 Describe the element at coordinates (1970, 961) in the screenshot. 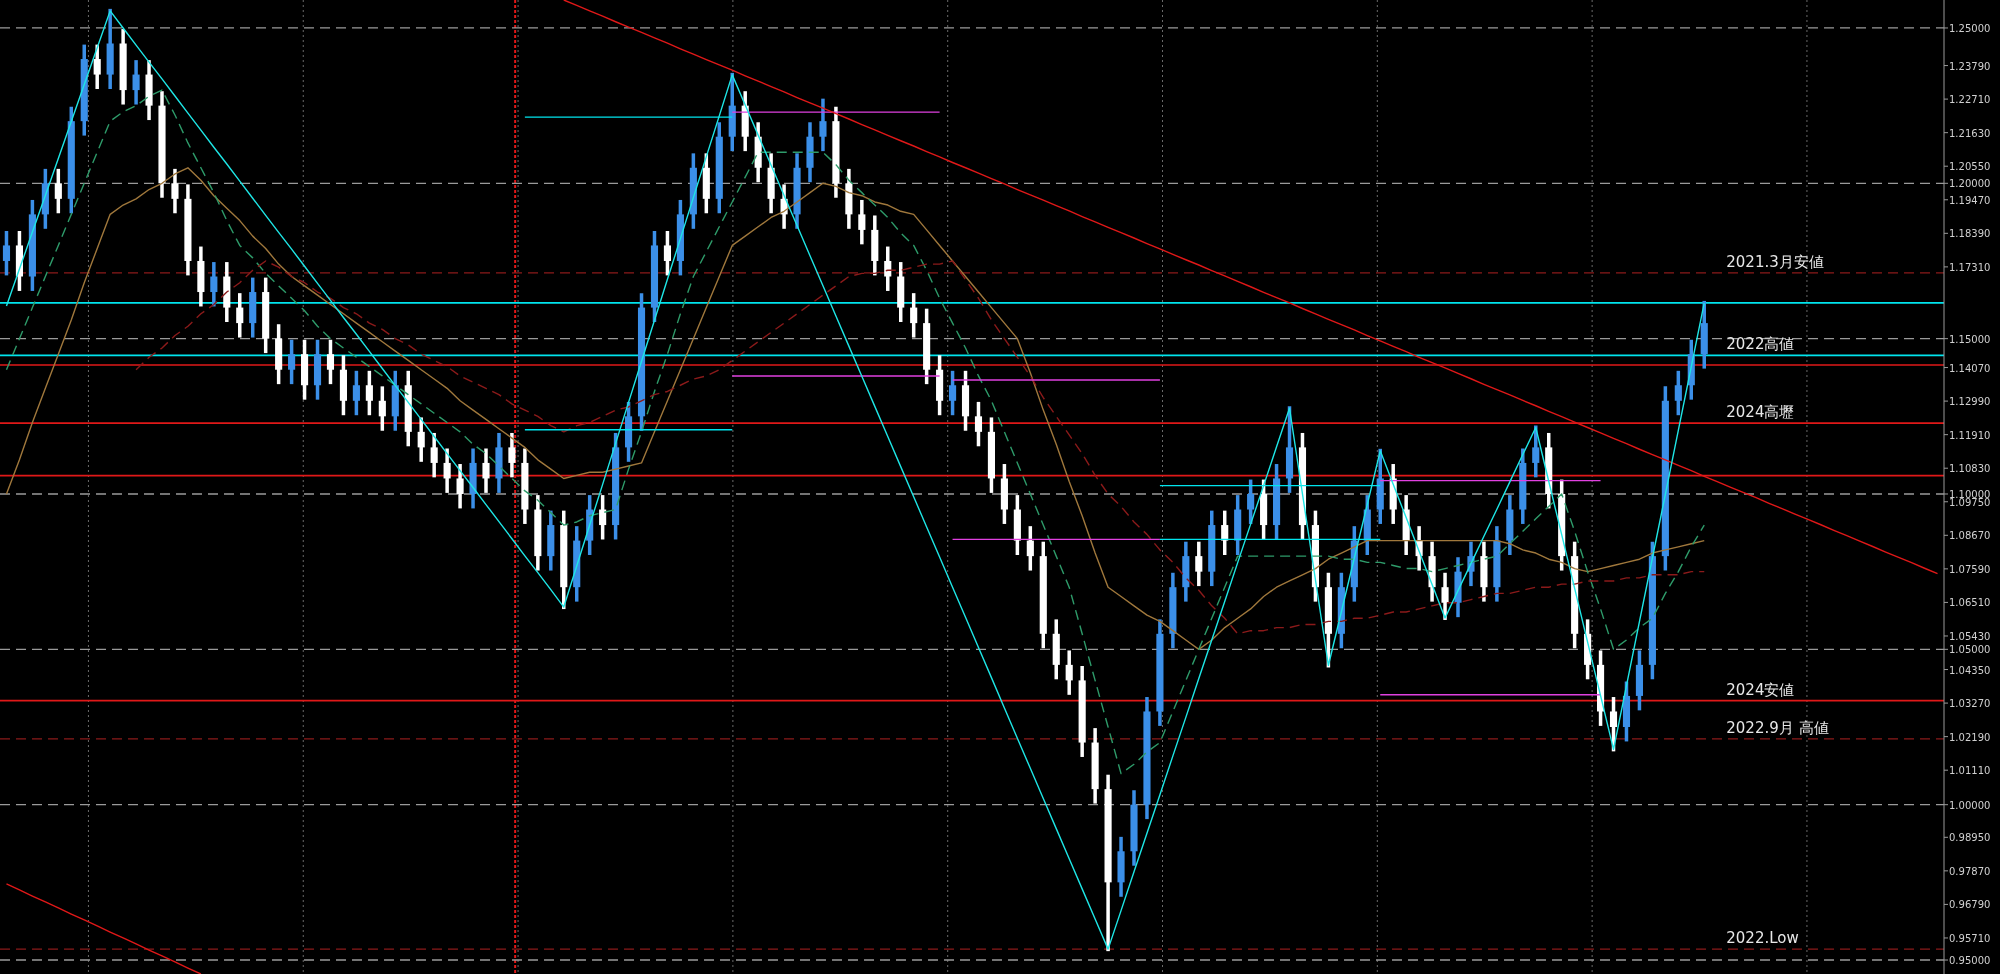

I see `y-tick-label: 0.95000` at that location.